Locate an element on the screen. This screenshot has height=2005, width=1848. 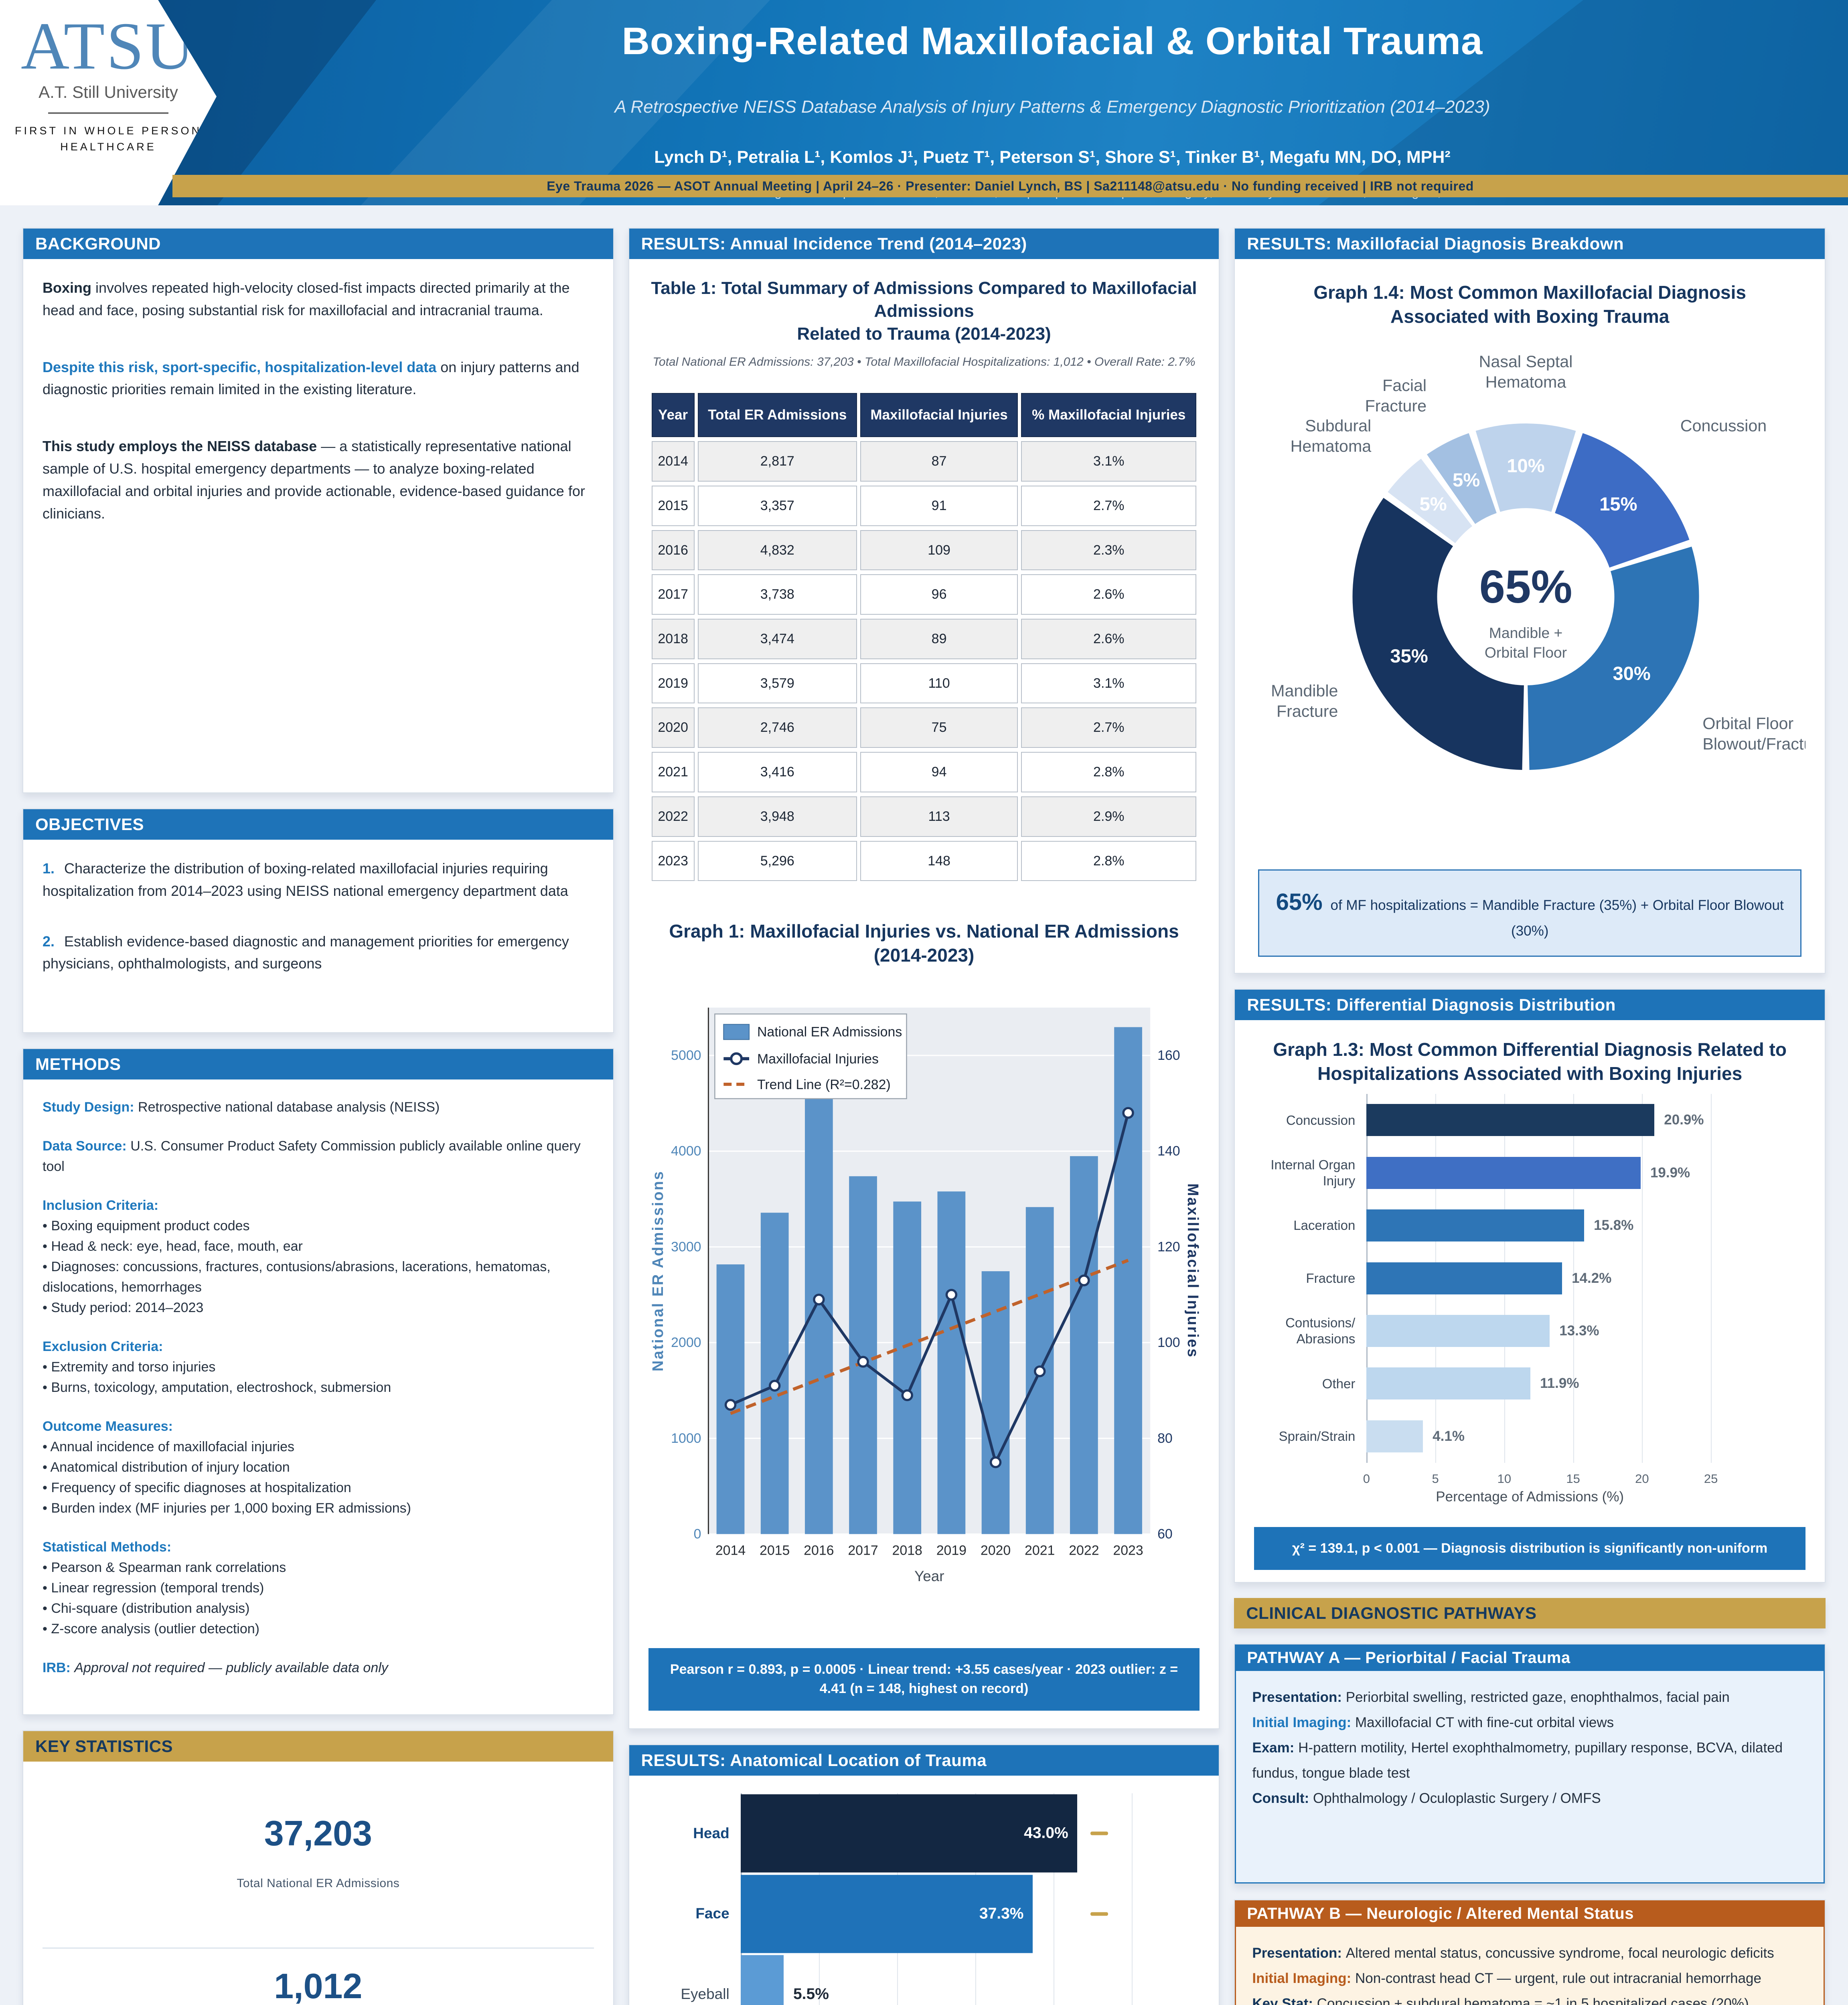
category-label: Internal Organ Injury is located at coordinates (1313, 1172).